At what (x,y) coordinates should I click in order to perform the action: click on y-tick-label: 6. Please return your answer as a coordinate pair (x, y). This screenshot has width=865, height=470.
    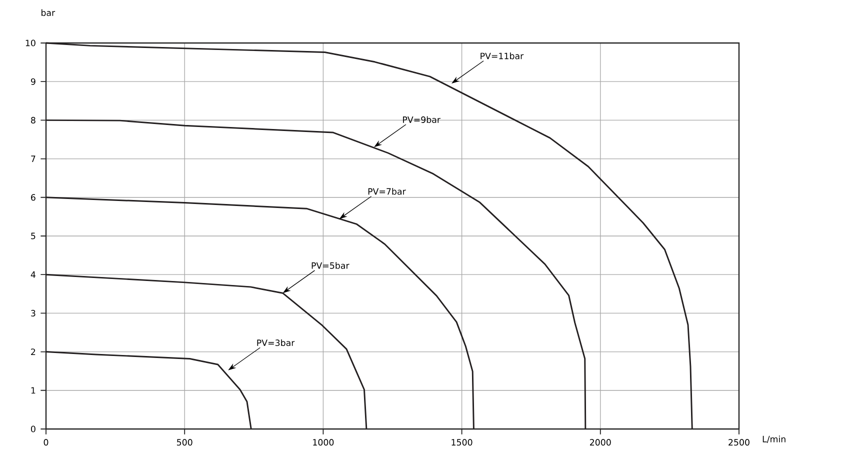
    Looking at the image, I should click on (33, 197).